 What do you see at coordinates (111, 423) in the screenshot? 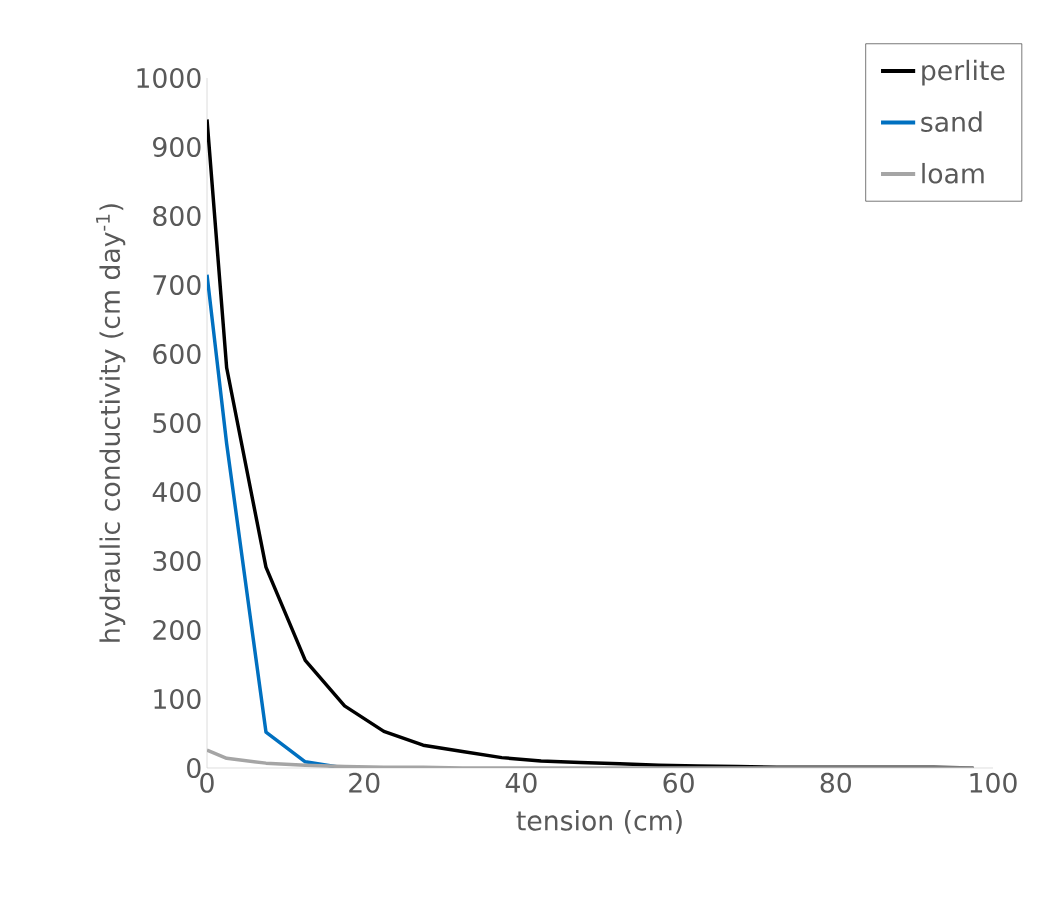
I see `y-axis-title: hydraulic conductivity (cm day$^{-1}$)` at bounding box center [111, 423].